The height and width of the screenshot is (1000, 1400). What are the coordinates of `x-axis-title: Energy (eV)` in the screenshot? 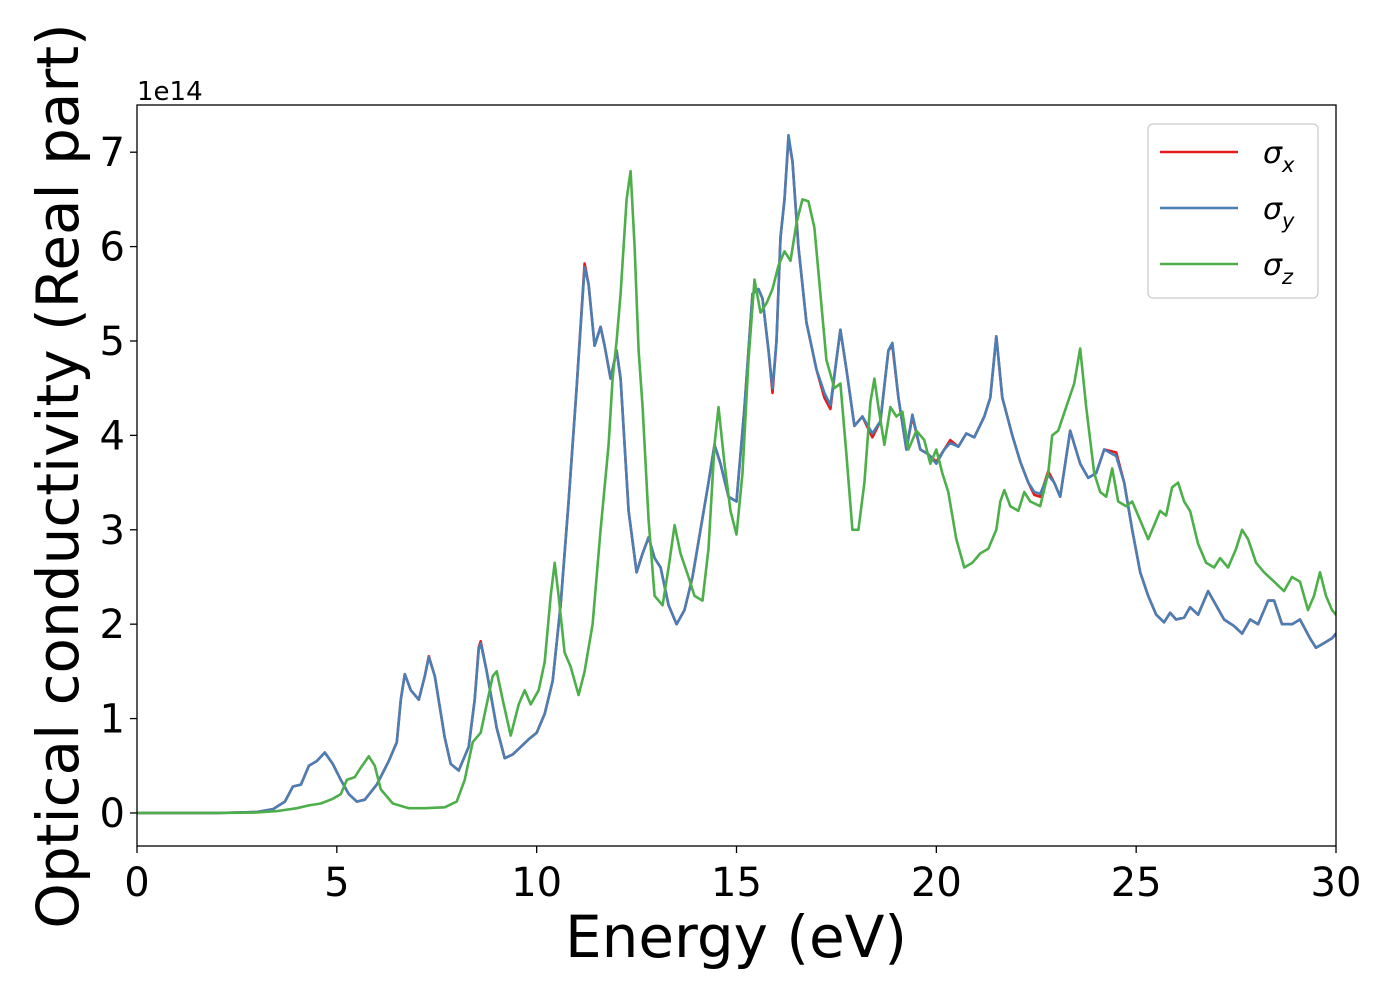 It's located at (736, 937).